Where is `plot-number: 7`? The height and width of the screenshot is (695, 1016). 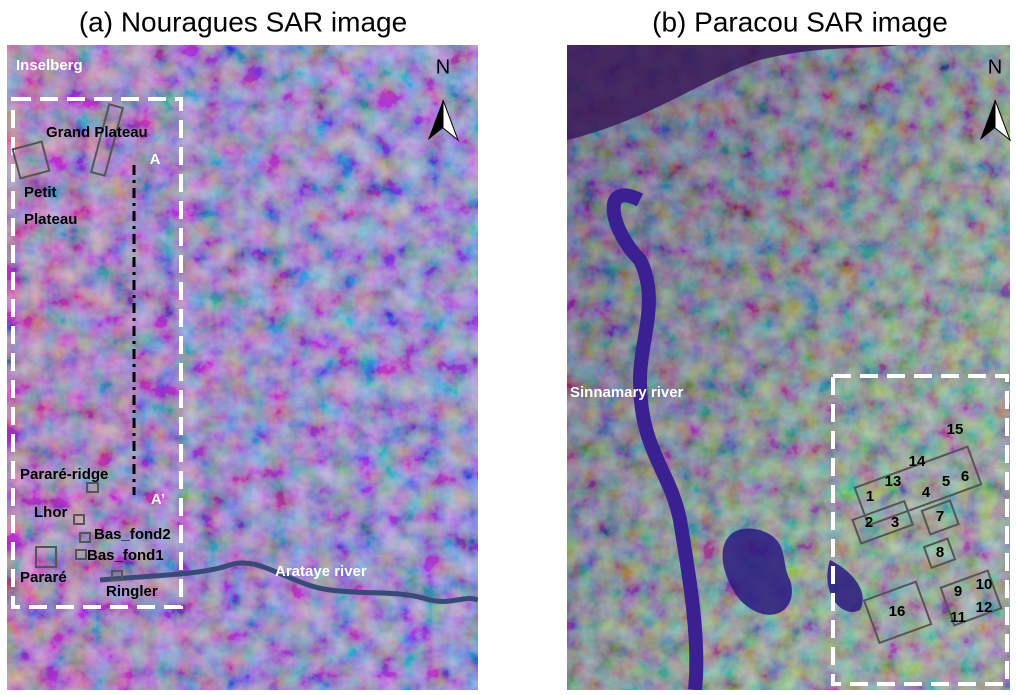
plot-number: 7 is located at coordinates (940, 516).